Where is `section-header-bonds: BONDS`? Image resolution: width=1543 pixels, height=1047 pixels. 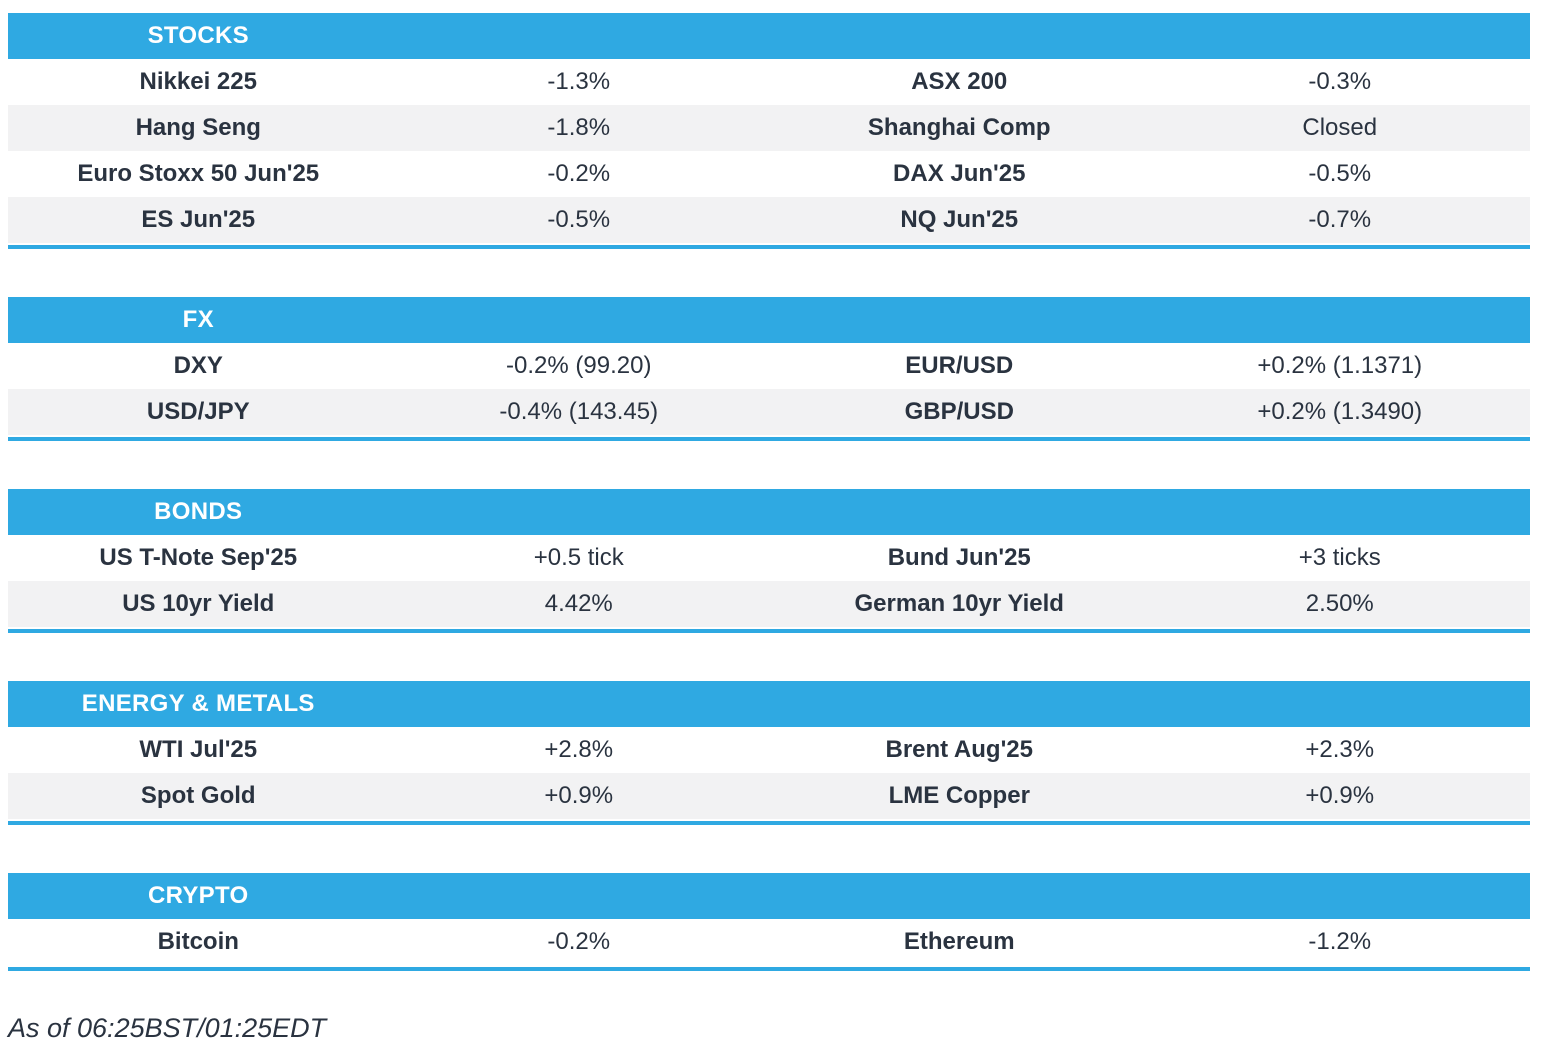
section-header-bonds: BONDS is located at coordinates (769, 512).